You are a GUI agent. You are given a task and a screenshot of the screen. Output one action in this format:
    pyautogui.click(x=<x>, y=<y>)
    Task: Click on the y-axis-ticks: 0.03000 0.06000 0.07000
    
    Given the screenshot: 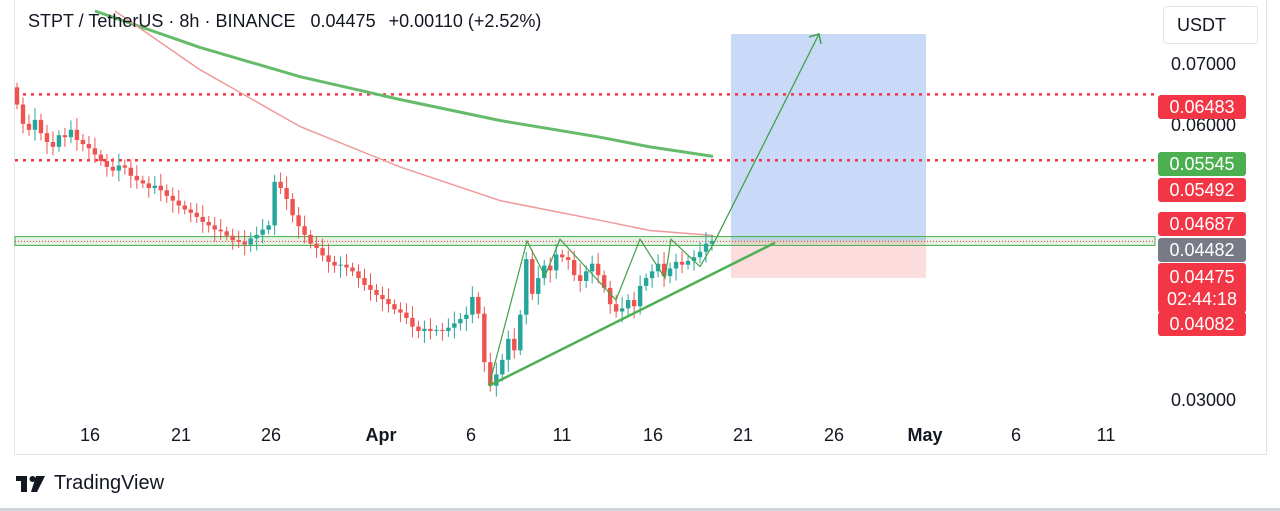 What is the action you would take?
    pyautogui.click(x=1203, y=232)
    